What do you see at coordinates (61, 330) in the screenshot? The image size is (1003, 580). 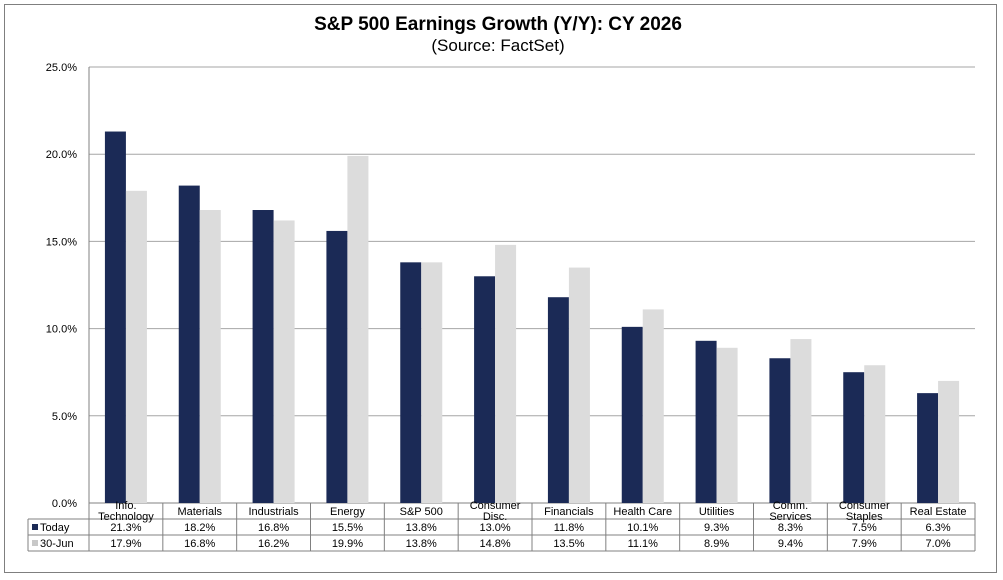 I see `y-tick-label: 10.0%` at bounding box center [61, 330].